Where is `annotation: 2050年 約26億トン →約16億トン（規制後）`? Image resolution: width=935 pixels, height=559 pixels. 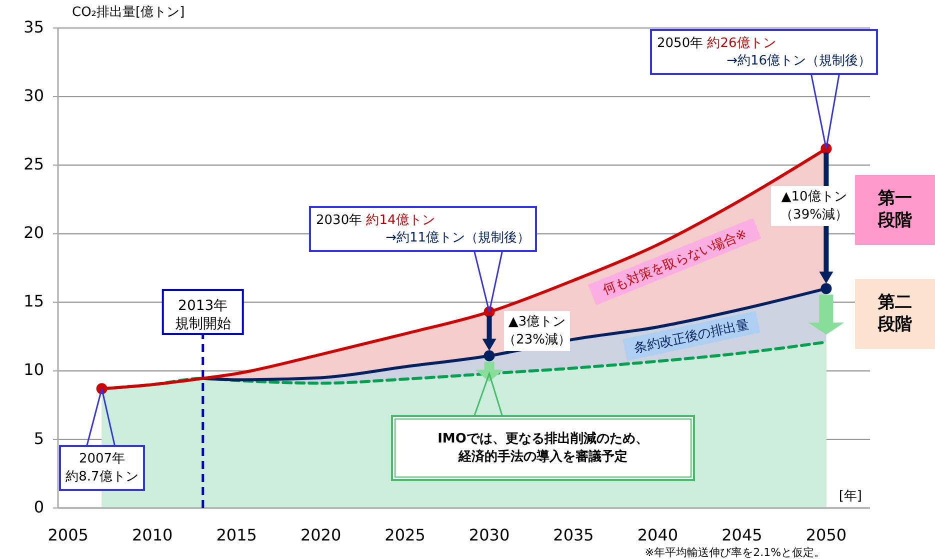
annotation: 2050年 約26億トン →約16億トン（規制後） is located at coordinates (764, 52).